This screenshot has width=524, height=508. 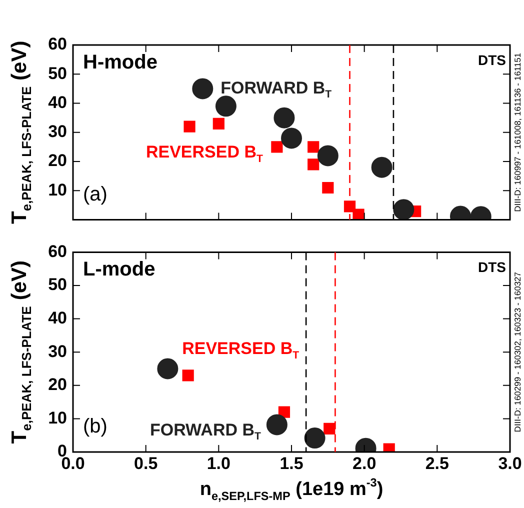 I want to click on x-tick-label: 1.0, so click(x=218, y=463).